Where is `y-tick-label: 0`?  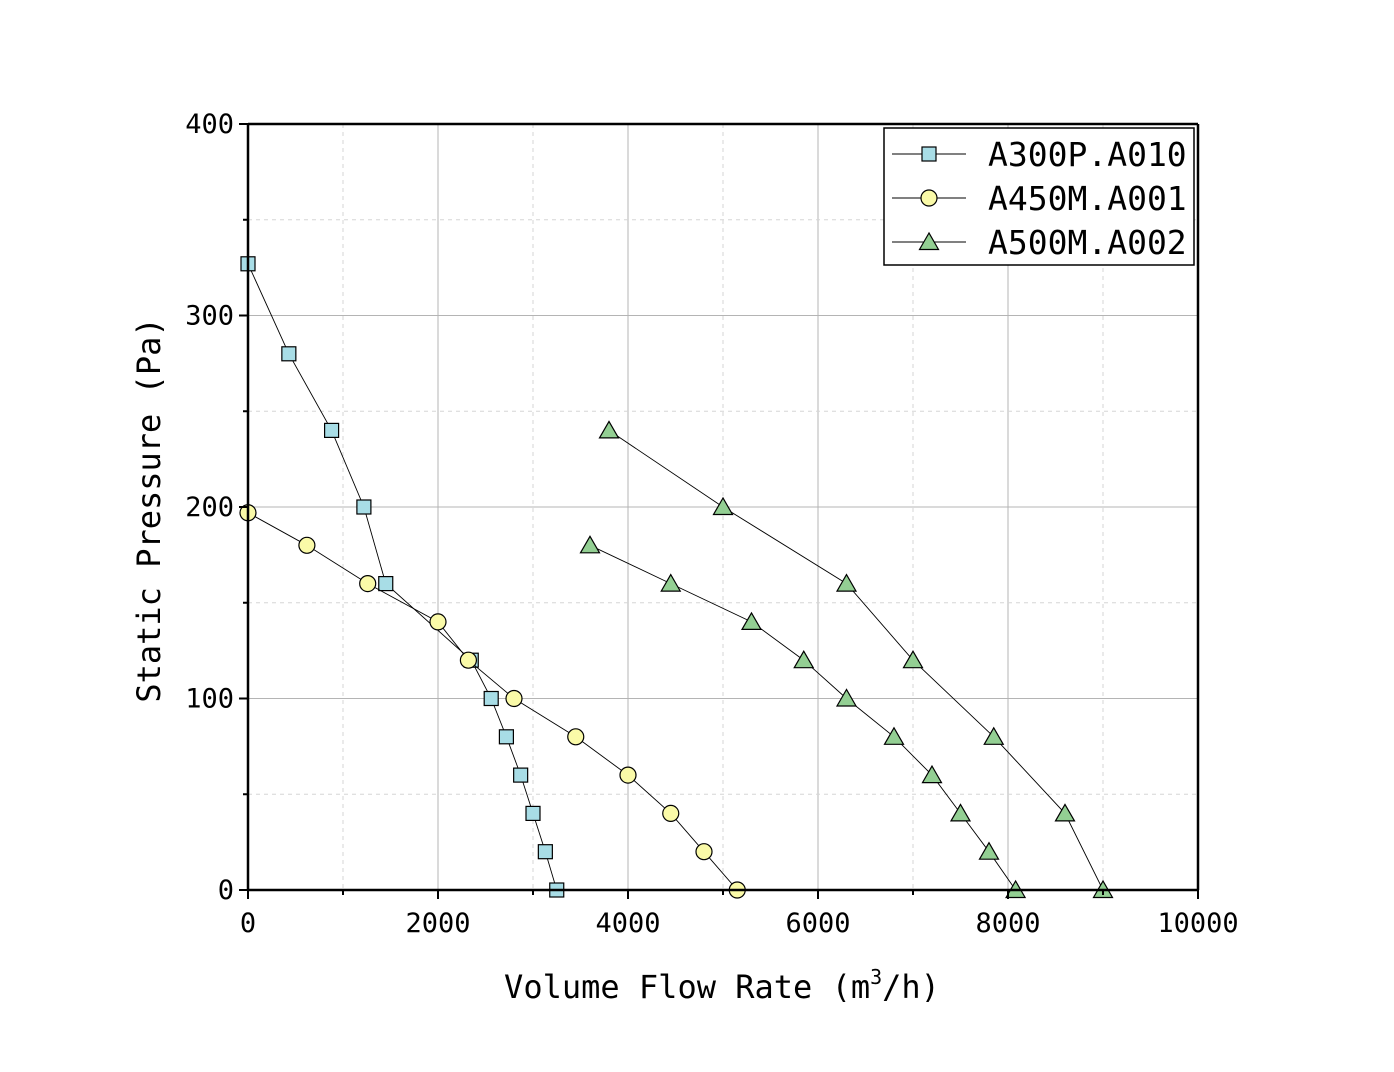
y-tick-label: 0 is located at coordinates (226, 890).